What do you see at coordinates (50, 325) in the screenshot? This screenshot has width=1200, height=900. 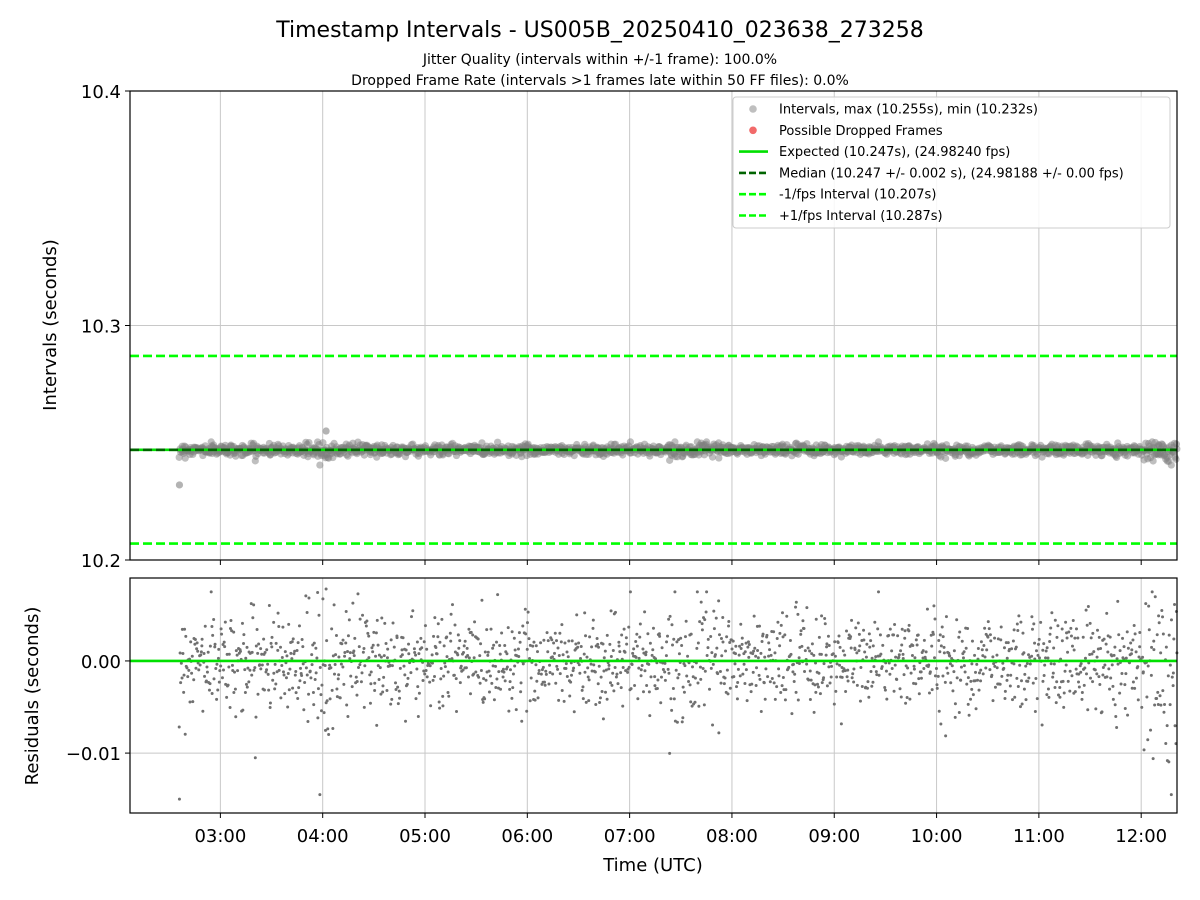 I see `top-y-axis-label: Intervals (seconds)` at bounding box center [50, 325].